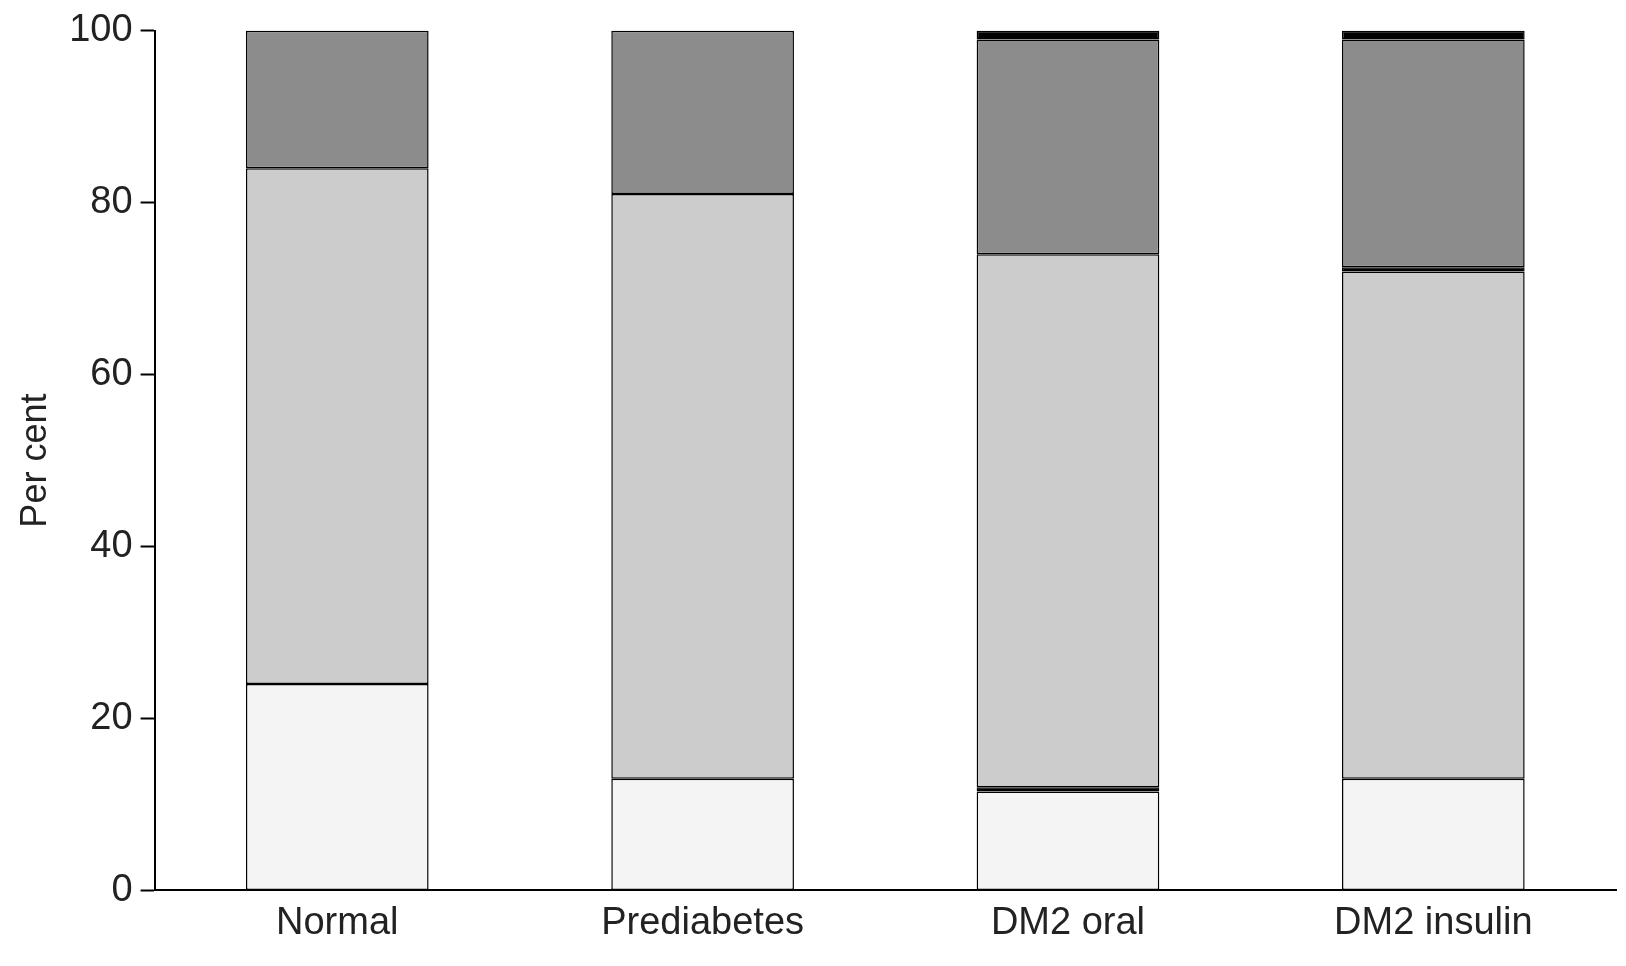 This screenshot has width=1626, height=966. What do you see at coordinates (1433, 920) in the screenshot?
I see `x-tick-label: DM2 insulin` at bounding box center [1433, 920].